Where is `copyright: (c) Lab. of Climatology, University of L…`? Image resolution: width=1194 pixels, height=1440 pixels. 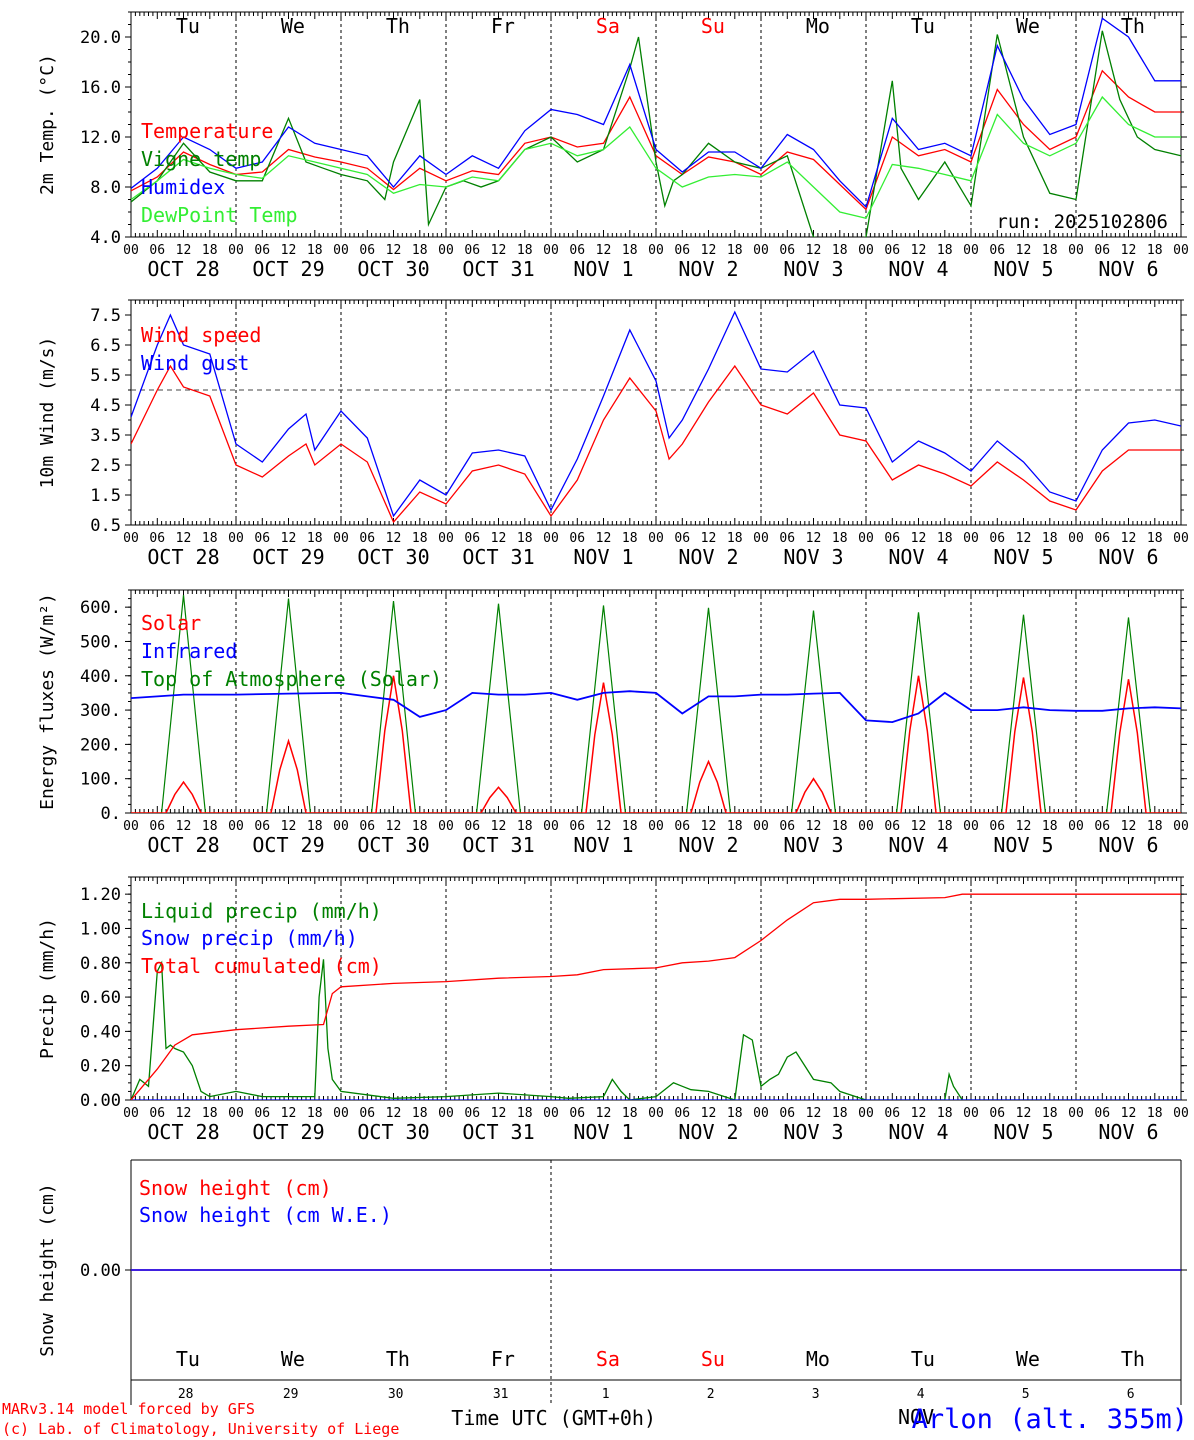 copyright: (c) Lab. of Climatology, University of L… is located at coordinates (200, 1429).